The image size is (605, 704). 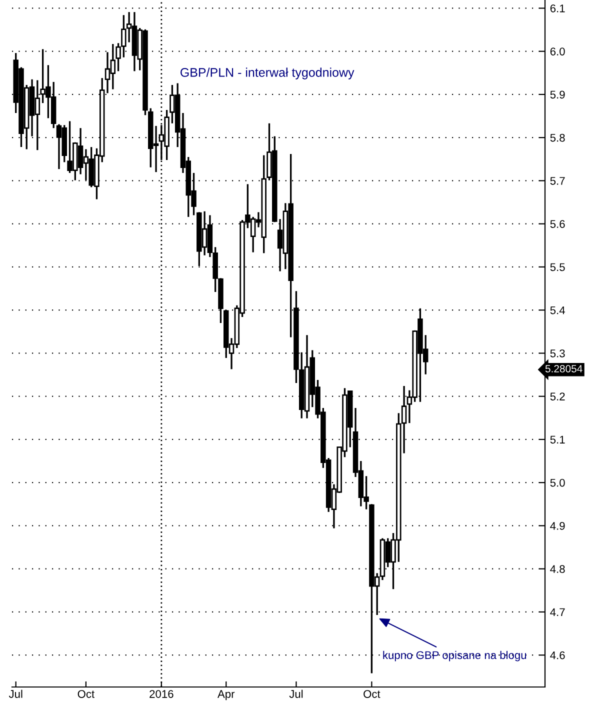 What do you see at coordinates (557, 138) in the screenshot?
I see `y-tick-label: 5.8` at bounding box center [557, 138].